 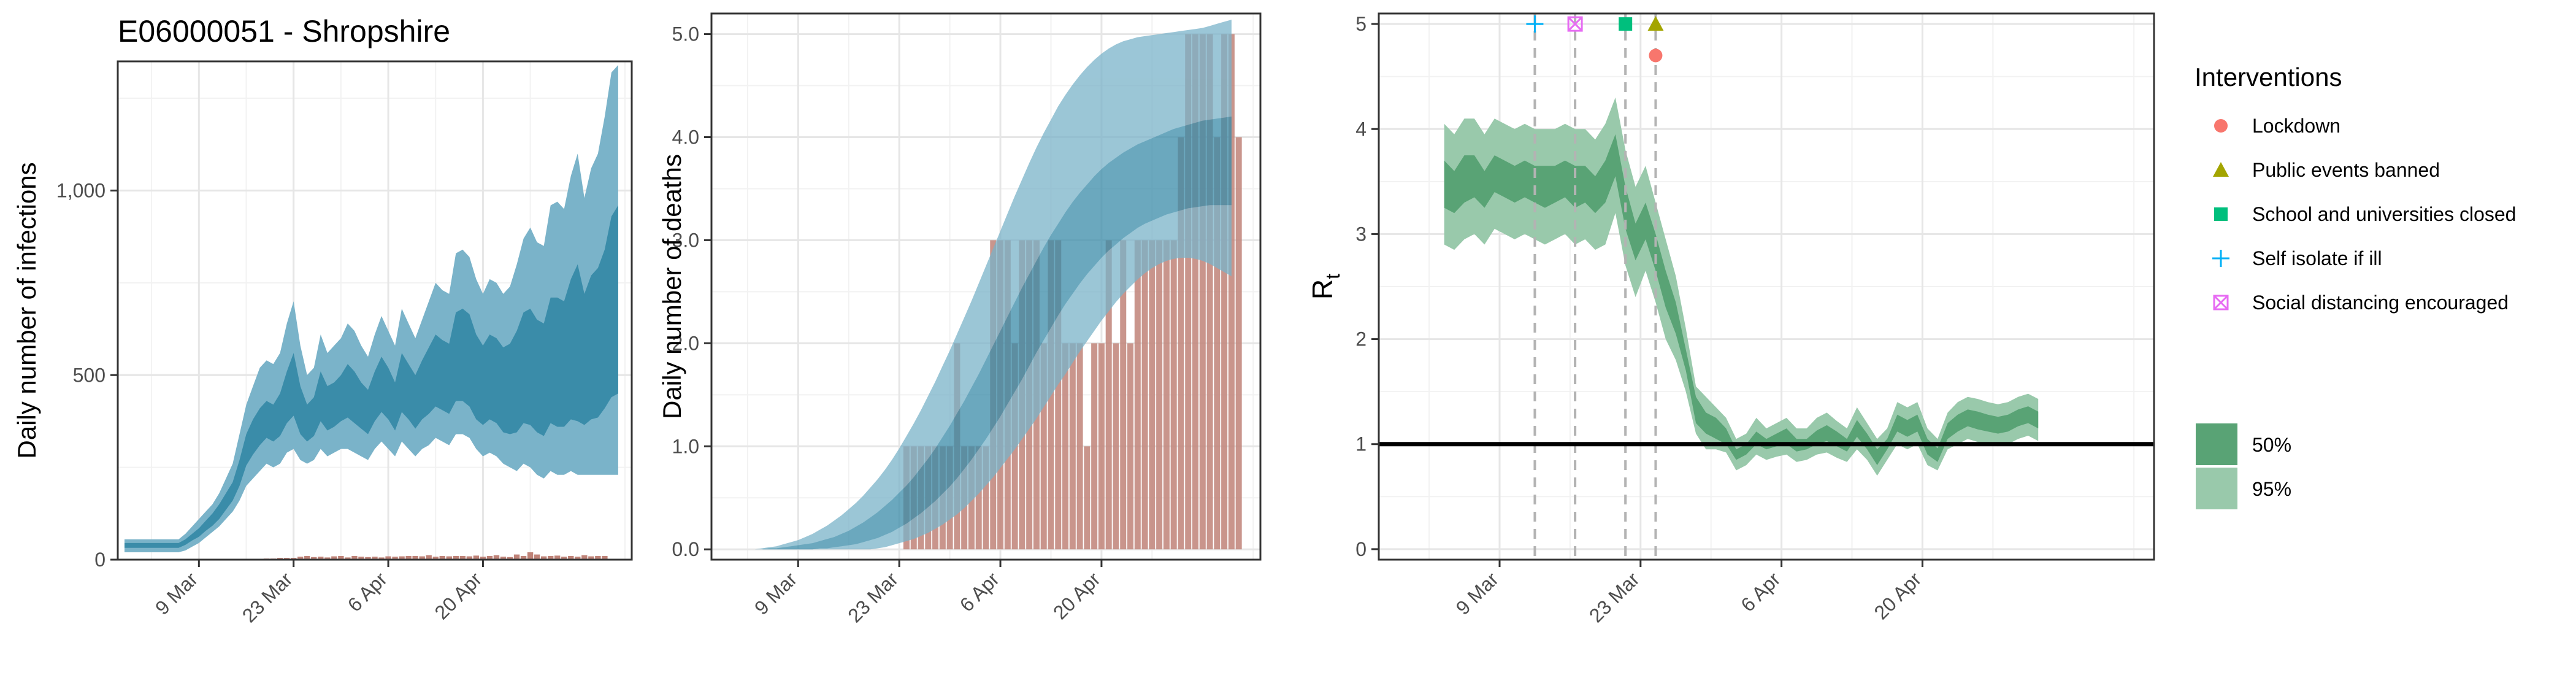 I want to click on y-tick-label: 5, so click(x=1361, y=24).